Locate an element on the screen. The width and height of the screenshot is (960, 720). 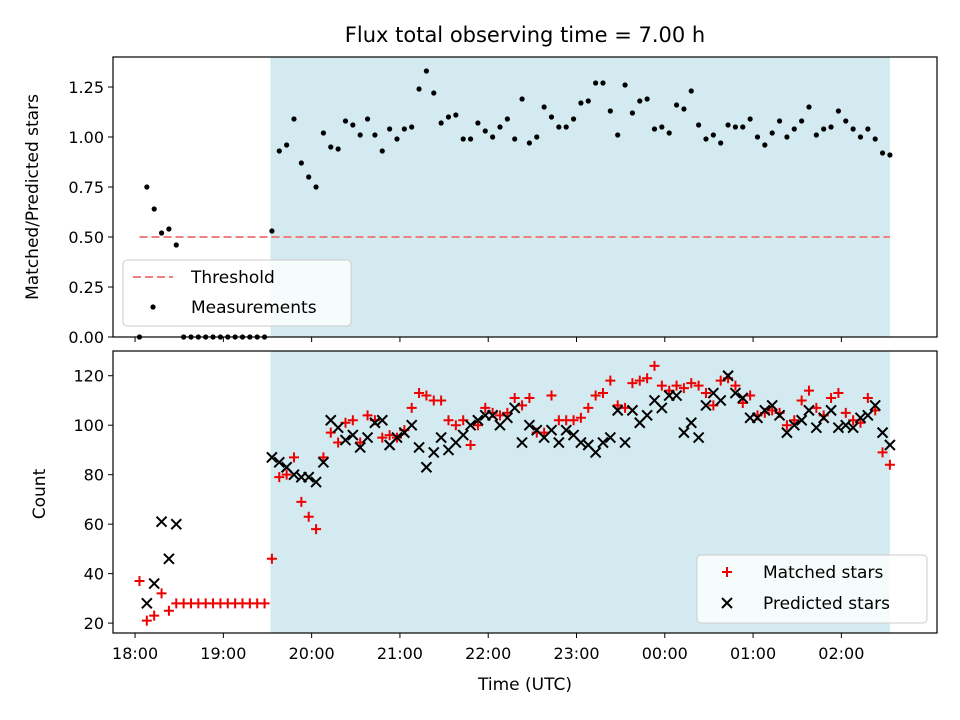
x-axis-label: Time (UTC) is located at coordinates (524, 685).